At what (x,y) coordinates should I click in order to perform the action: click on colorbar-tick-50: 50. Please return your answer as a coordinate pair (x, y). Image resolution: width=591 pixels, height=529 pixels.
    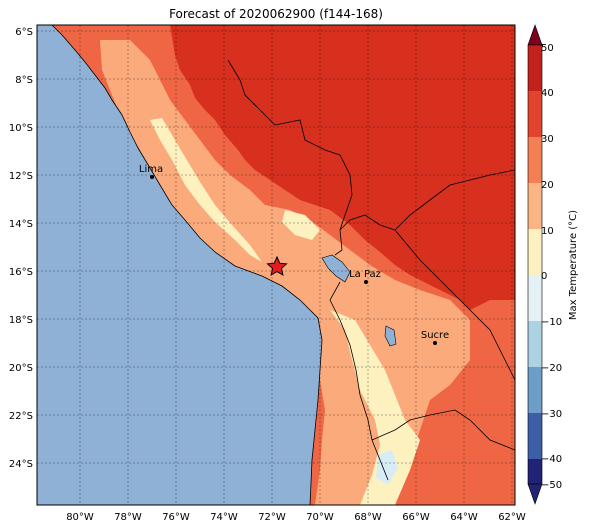
    Looking at the image, I should click on (547, 48).